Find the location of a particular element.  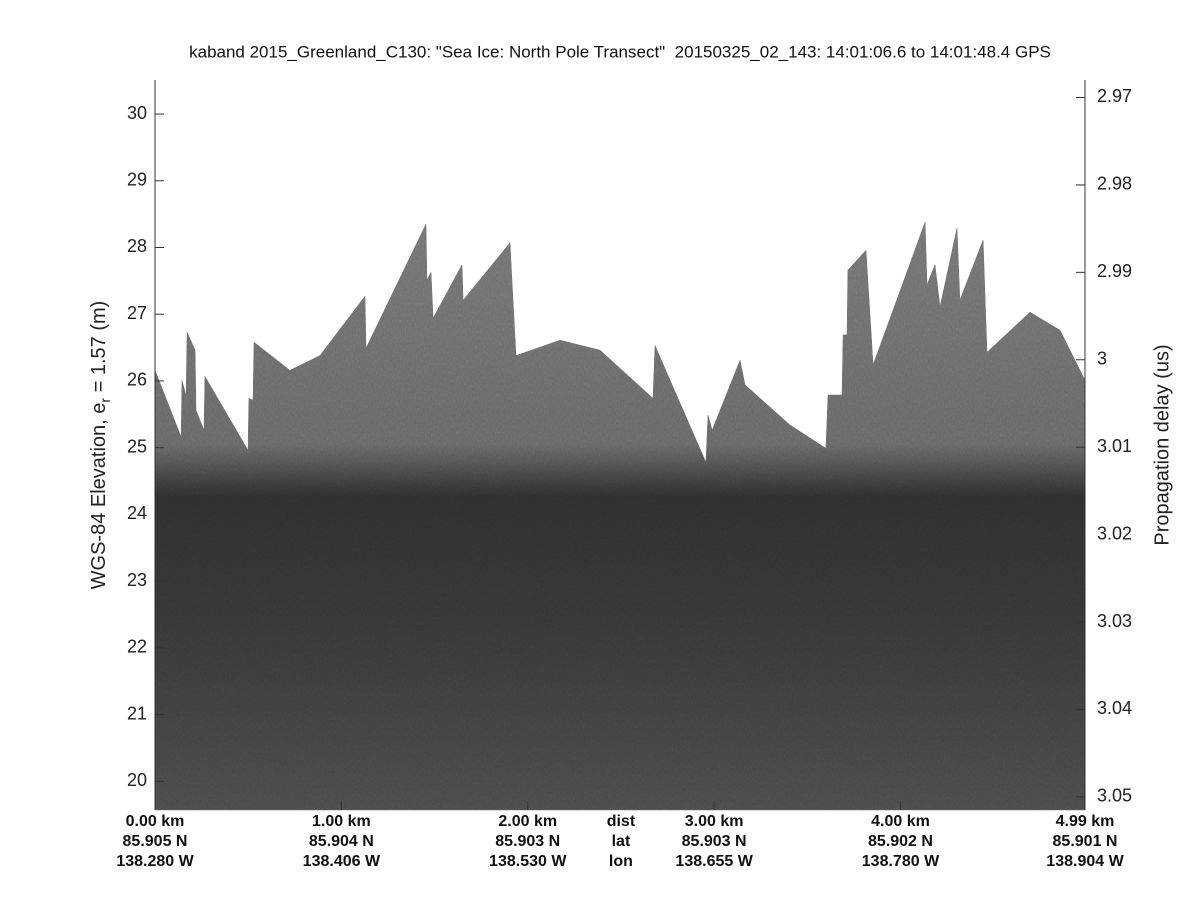

y-label-part: = 1.57 (m) is located at coordinates (99, 349).